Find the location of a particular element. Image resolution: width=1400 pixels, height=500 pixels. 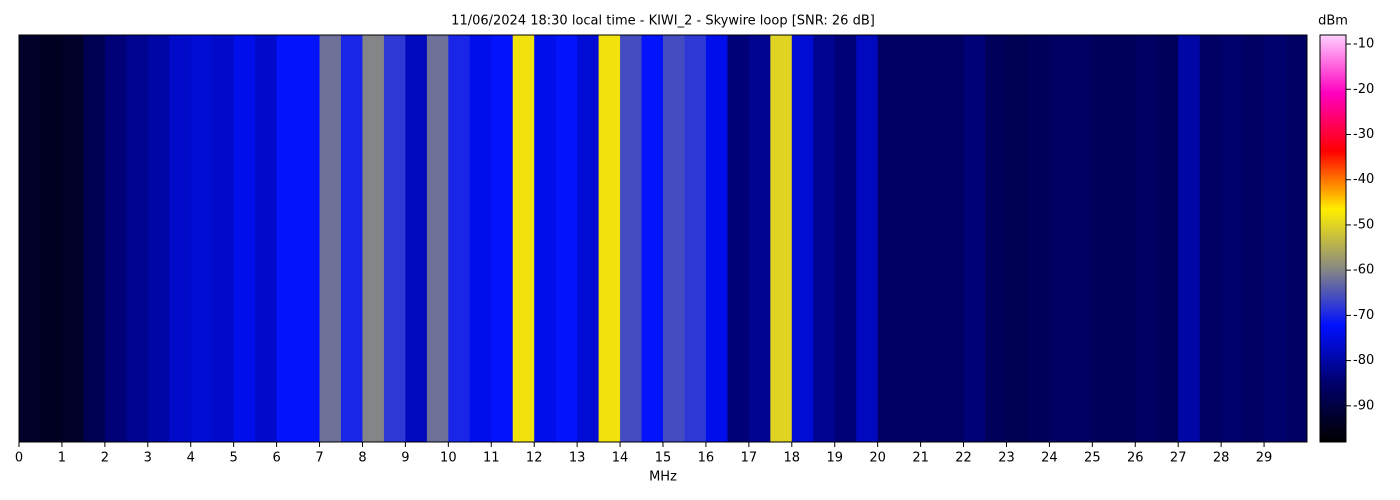

x-tick-label: 15 is located at coordinates (663, 458).